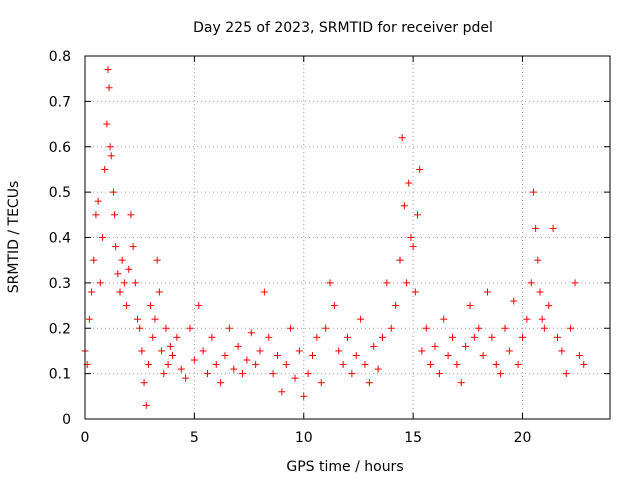 The width and height of the screenshot is (640, 480). I want to click on y-tick-label: 0.5, so click(60, 193).